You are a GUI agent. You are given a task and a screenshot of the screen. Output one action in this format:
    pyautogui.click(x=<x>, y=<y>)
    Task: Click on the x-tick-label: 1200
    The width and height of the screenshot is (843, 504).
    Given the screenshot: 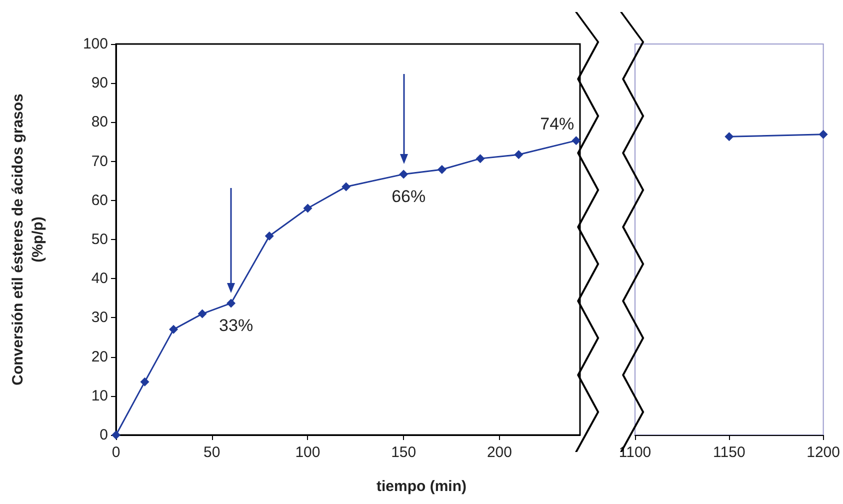 What is the action you would take?
    pyautogui.click(x=823, y=452)
    